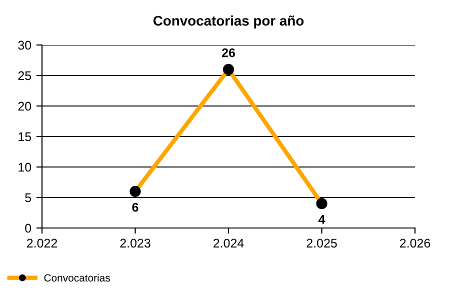  What do you see at coordinates (321, 243) in the screenshot?
I see `x-tick-label: 2.025` at bounding box center [321, 243].